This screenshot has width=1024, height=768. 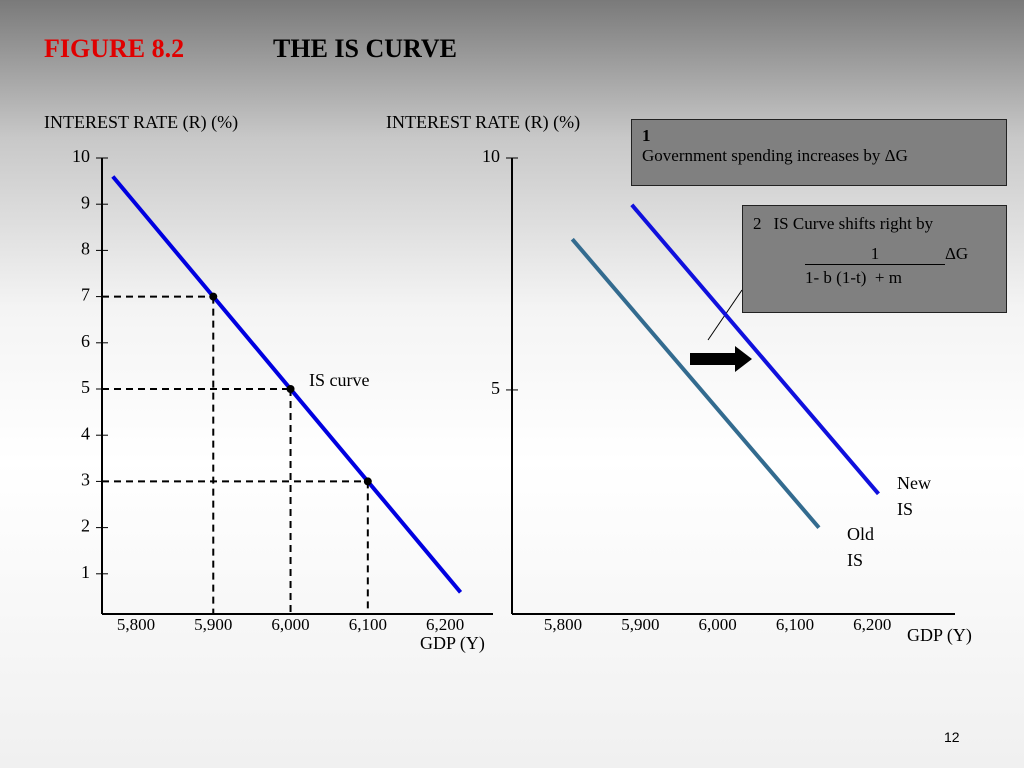 What do you see at coordinates (957, 253) in the screenshot?
I see `fraction-suffix: ΔG` at bounding box center [957, 253].